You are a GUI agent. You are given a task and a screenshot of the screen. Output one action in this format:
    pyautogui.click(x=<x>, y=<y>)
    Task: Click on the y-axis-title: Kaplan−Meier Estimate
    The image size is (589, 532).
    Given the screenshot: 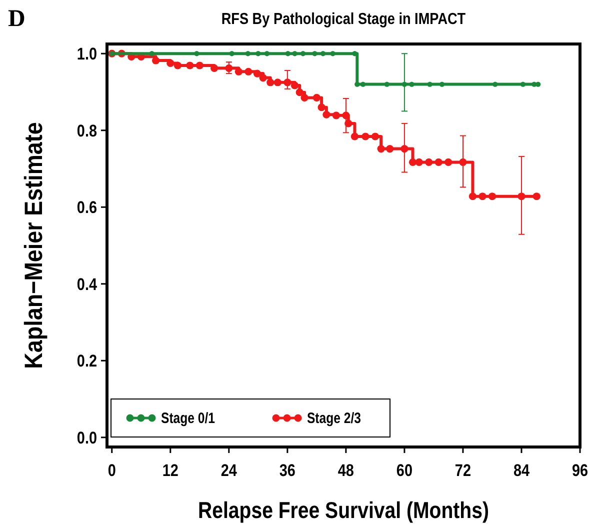 What is the action you would take?
    pyautogui.click(x=34, y=245)
    